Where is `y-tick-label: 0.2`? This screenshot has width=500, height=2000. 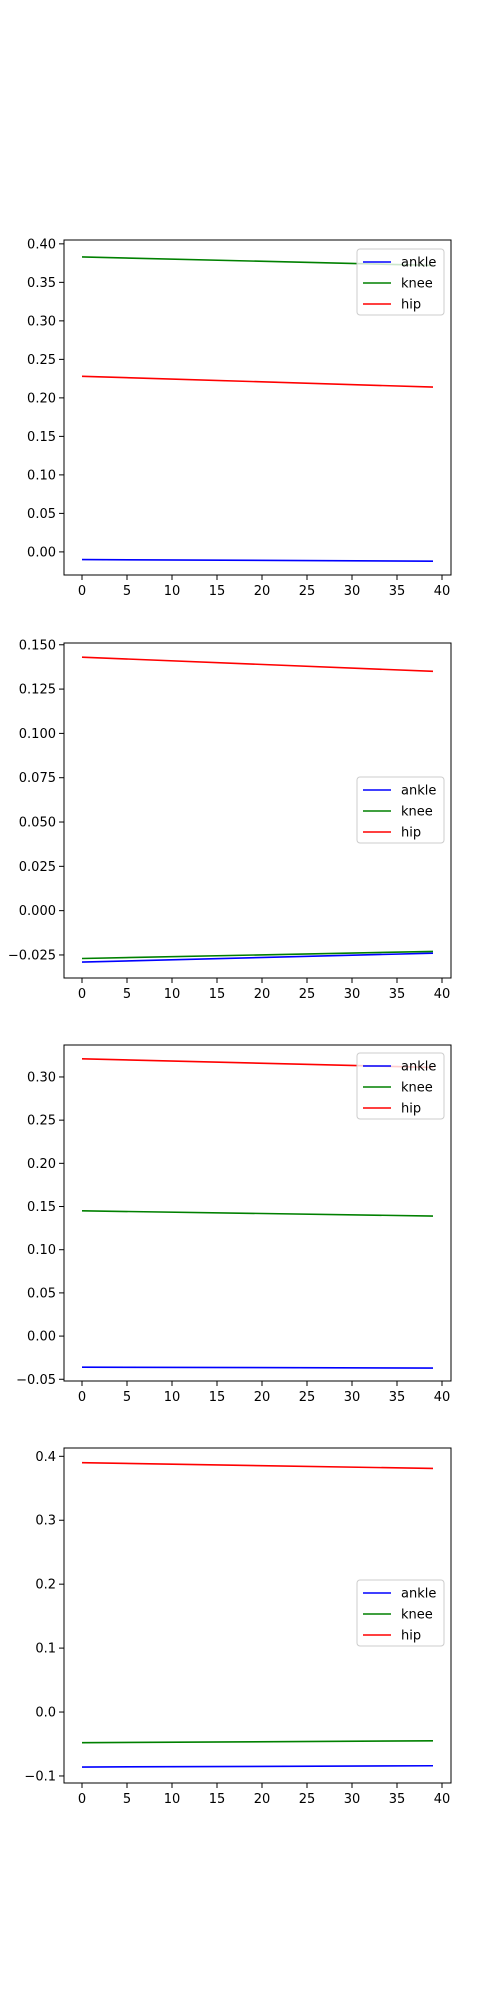 y-tick-label: 0.2 is located at coordinates (45, 1585).